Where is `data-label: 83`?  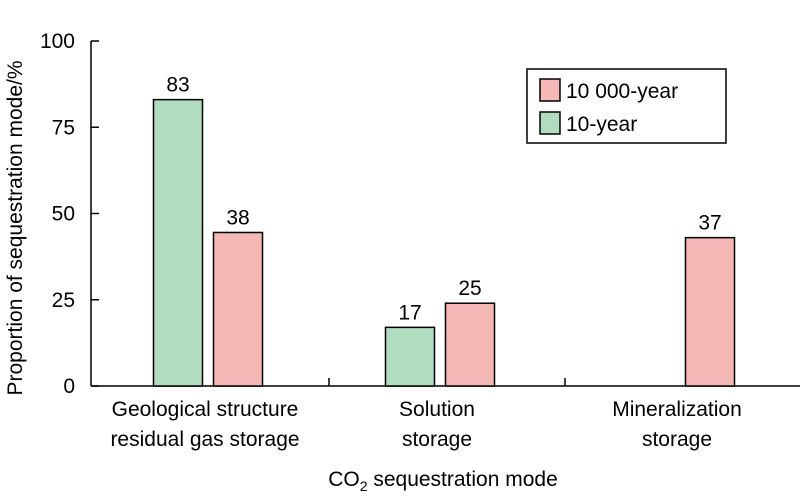
data-label: 83 is located at coordinates (177, 85).